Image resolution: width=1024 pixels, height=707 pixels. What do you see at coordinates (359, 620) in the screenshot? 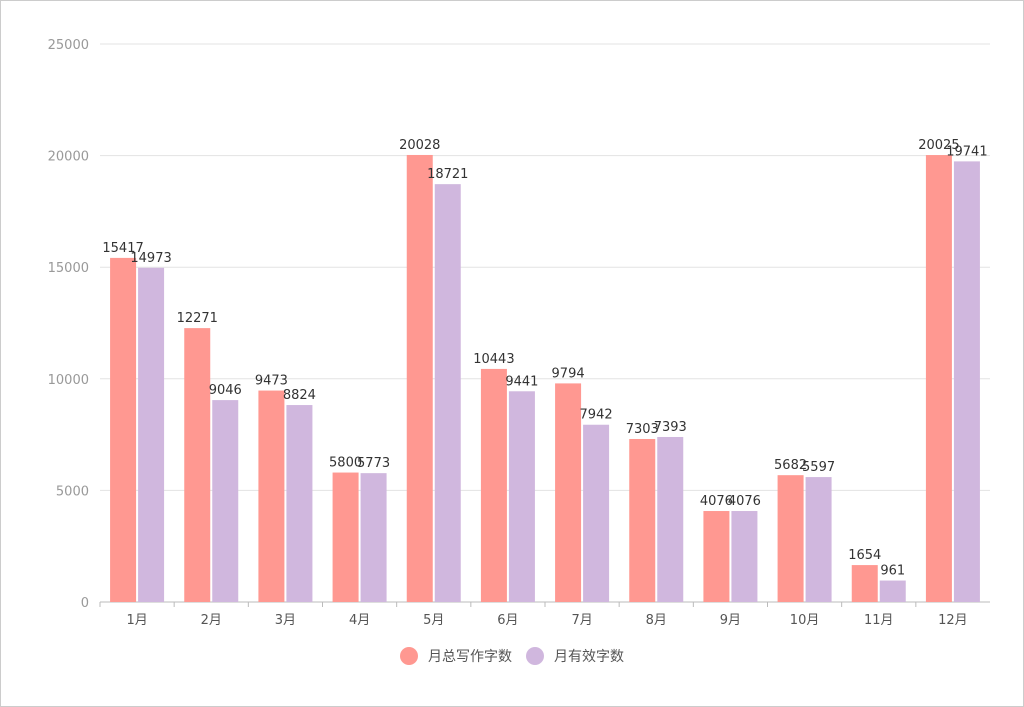
I see `x-tick-label: 4月` at bounding box center [359, 620].